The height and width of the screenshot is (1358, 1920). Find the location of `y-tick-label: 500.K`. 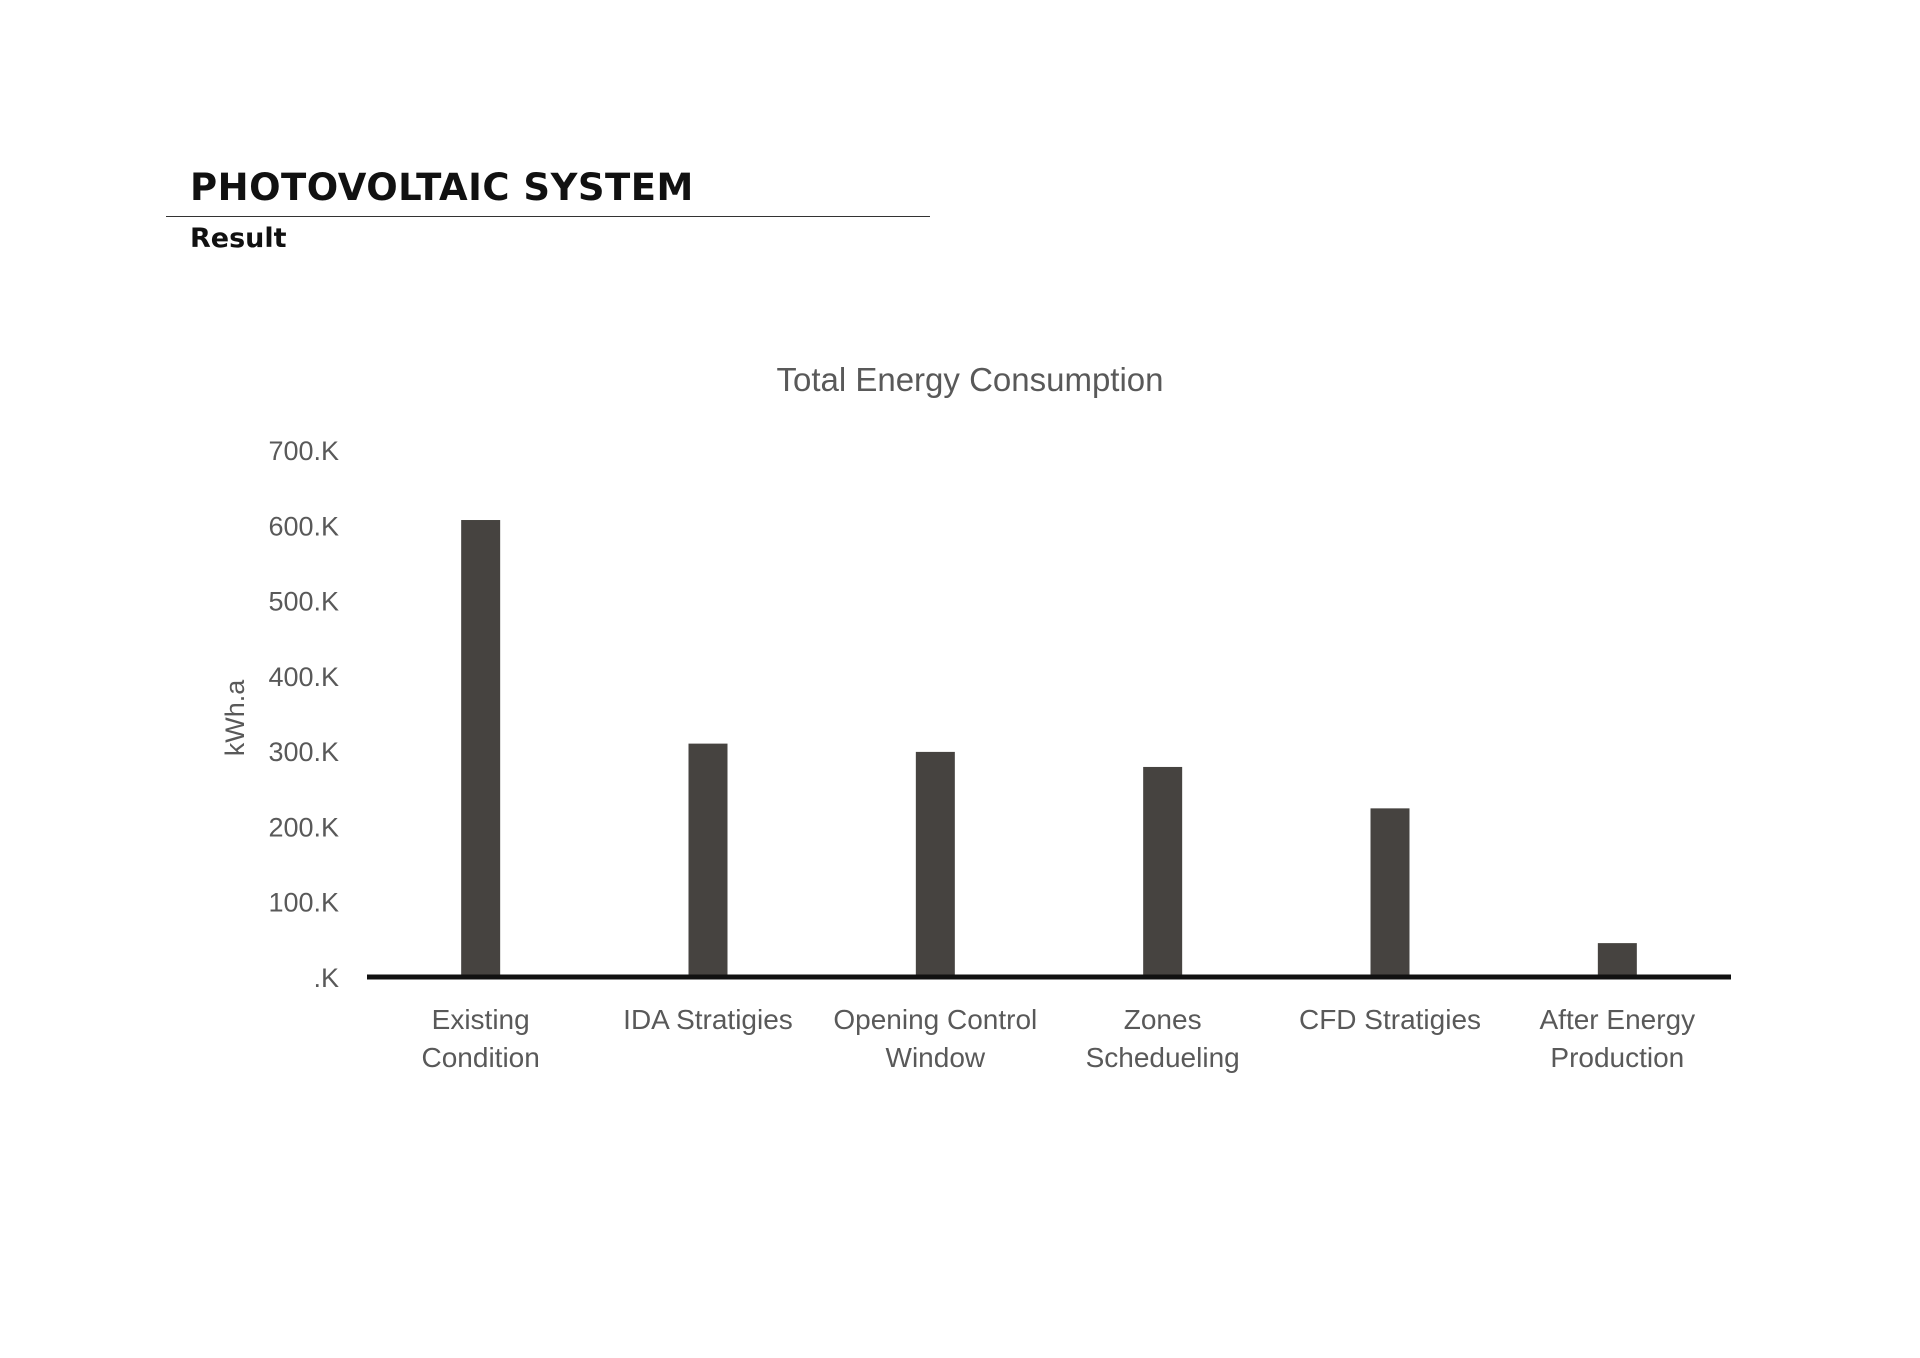

y-tick-label: 500.K is located at coordinates (303, 602).